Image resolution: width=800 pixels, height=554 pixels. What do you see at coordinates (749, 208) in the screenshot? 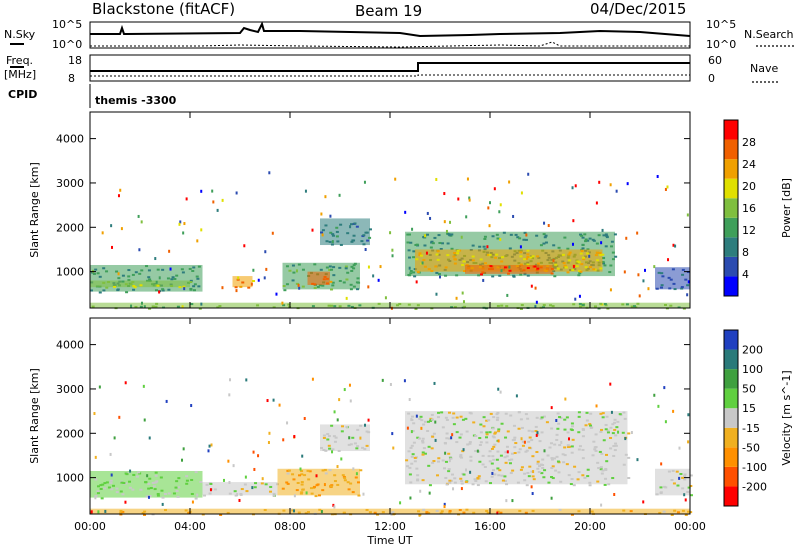
I see `colorbar-tick-label: 16` at bounding box center [749, 208].